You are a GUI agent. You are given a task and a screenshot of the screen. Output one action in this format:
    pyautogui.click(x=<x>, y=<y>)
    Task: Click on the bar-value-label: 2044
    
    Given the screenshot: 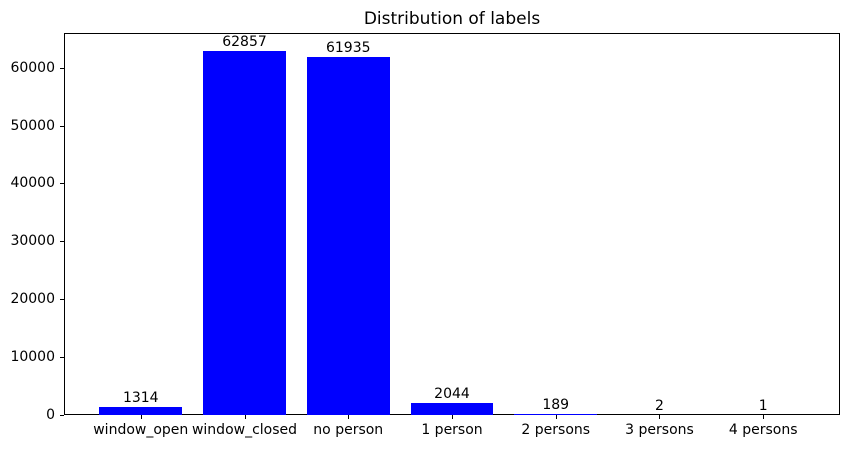 What is the action you would take?
    pyautogui.click(x=452, y=394)
    